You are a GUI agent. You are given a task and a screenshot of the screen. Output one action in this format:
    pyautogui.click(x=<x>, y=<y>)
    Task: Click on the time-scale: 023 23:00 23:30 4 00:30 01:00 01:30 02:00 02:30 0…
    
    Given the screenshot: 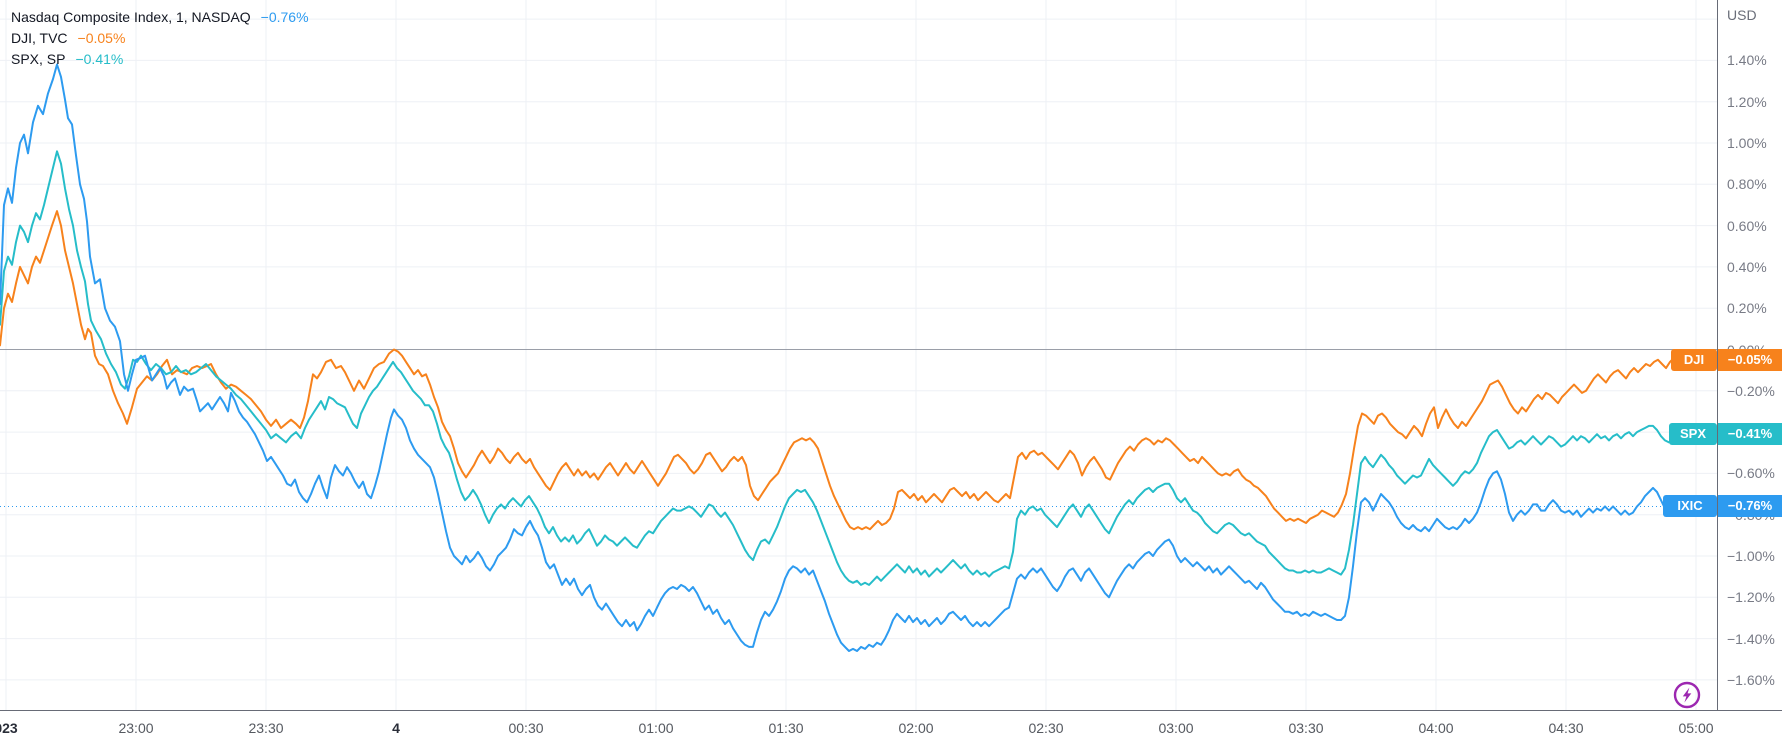 What is the action you would take?
    pyautogui.click(x=891, y=728)
    